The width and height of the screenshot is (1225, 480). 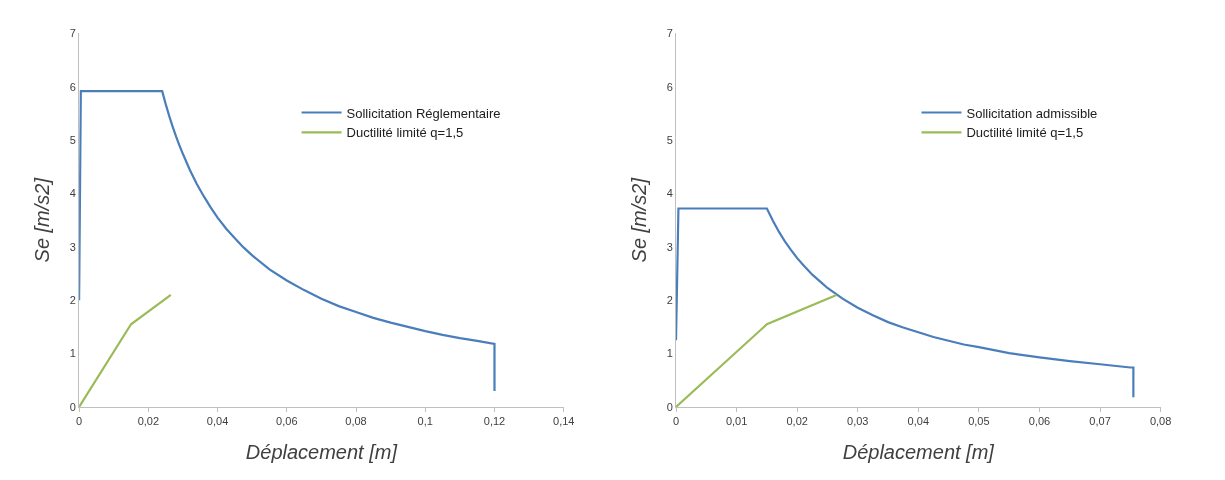 I want to click on legend-label: Sollicitation admissible, so click(x=1032, y=113).